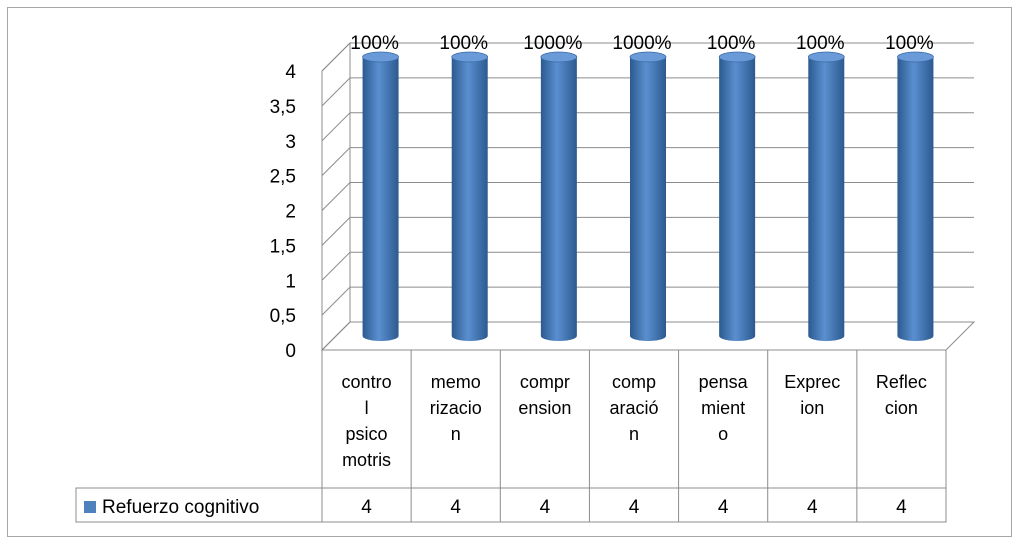  What do you see at coordinates (283, 107) in the screenshot?
I see `y-tick-label: 3,5` at bounding box center [283, 107].